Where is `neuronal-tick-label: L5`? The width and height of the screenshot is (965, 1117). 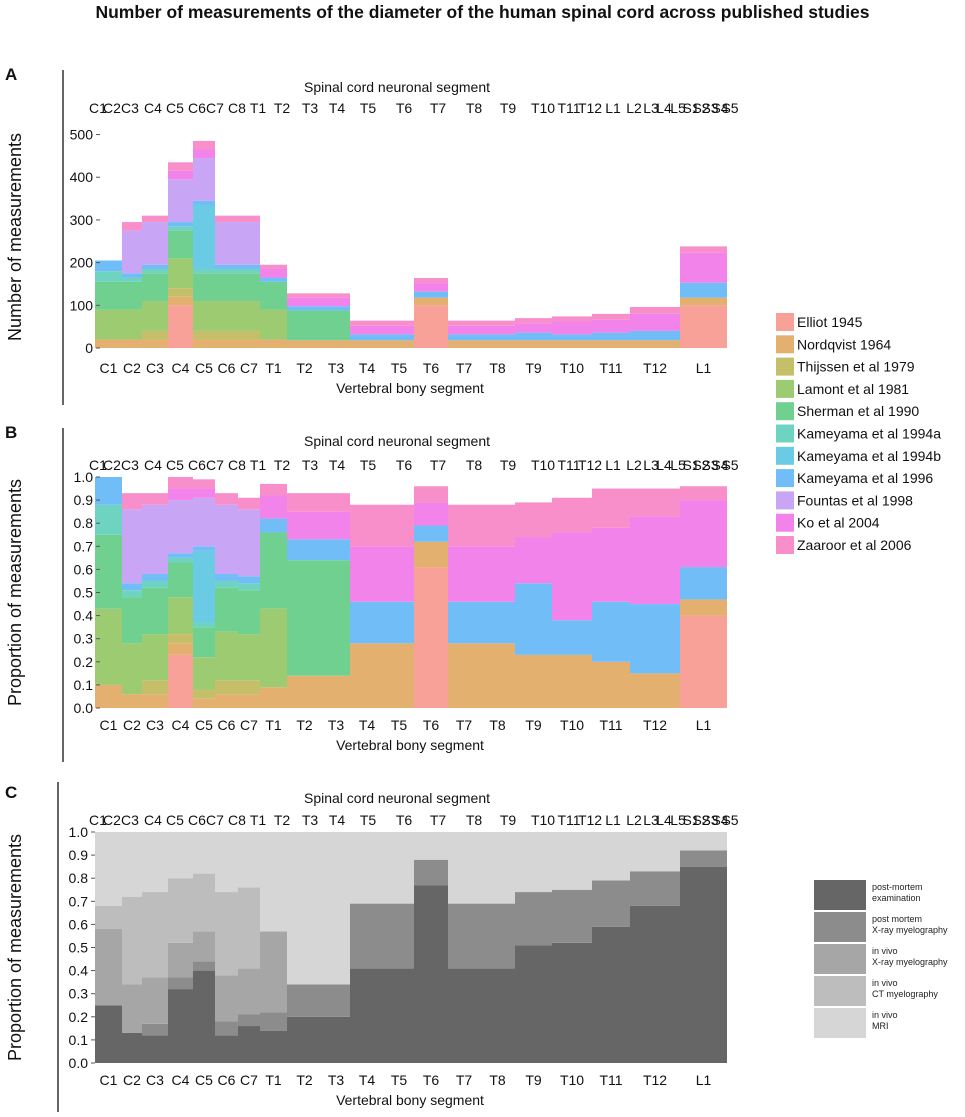
neuronal-tick-label: L5 is located at coordinates (678, 108).